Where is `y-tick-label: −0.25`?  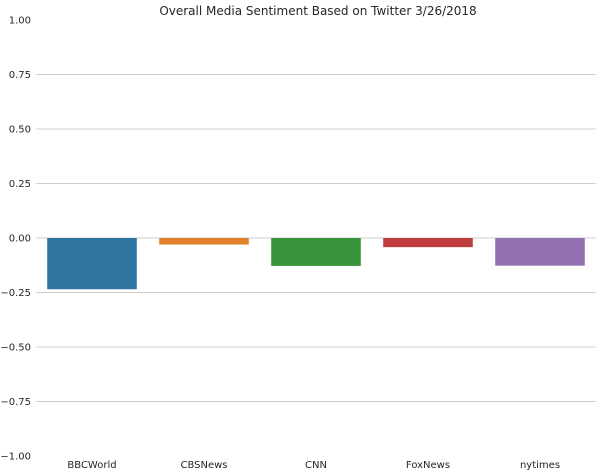 y-tick-label: −0.25 is located at coordinates (15, 293).